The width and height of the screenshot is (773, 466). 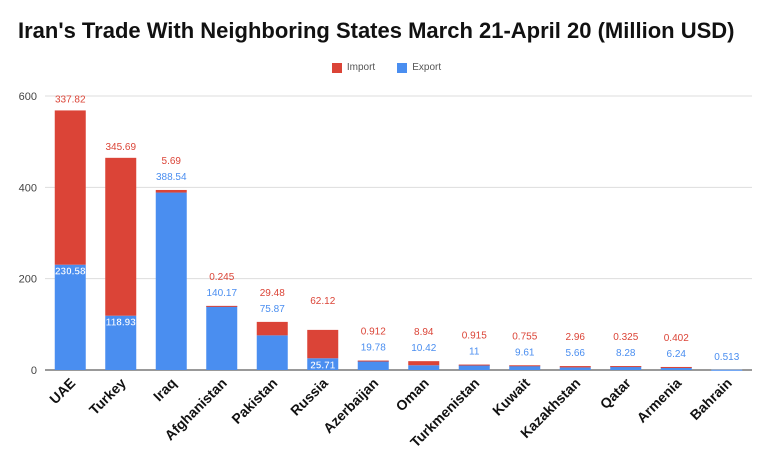 What do you see at coordinates (350, 405) in the screenshot?
I see `x-tick-label: Azerbaijan` at bounding box center [350, 405].